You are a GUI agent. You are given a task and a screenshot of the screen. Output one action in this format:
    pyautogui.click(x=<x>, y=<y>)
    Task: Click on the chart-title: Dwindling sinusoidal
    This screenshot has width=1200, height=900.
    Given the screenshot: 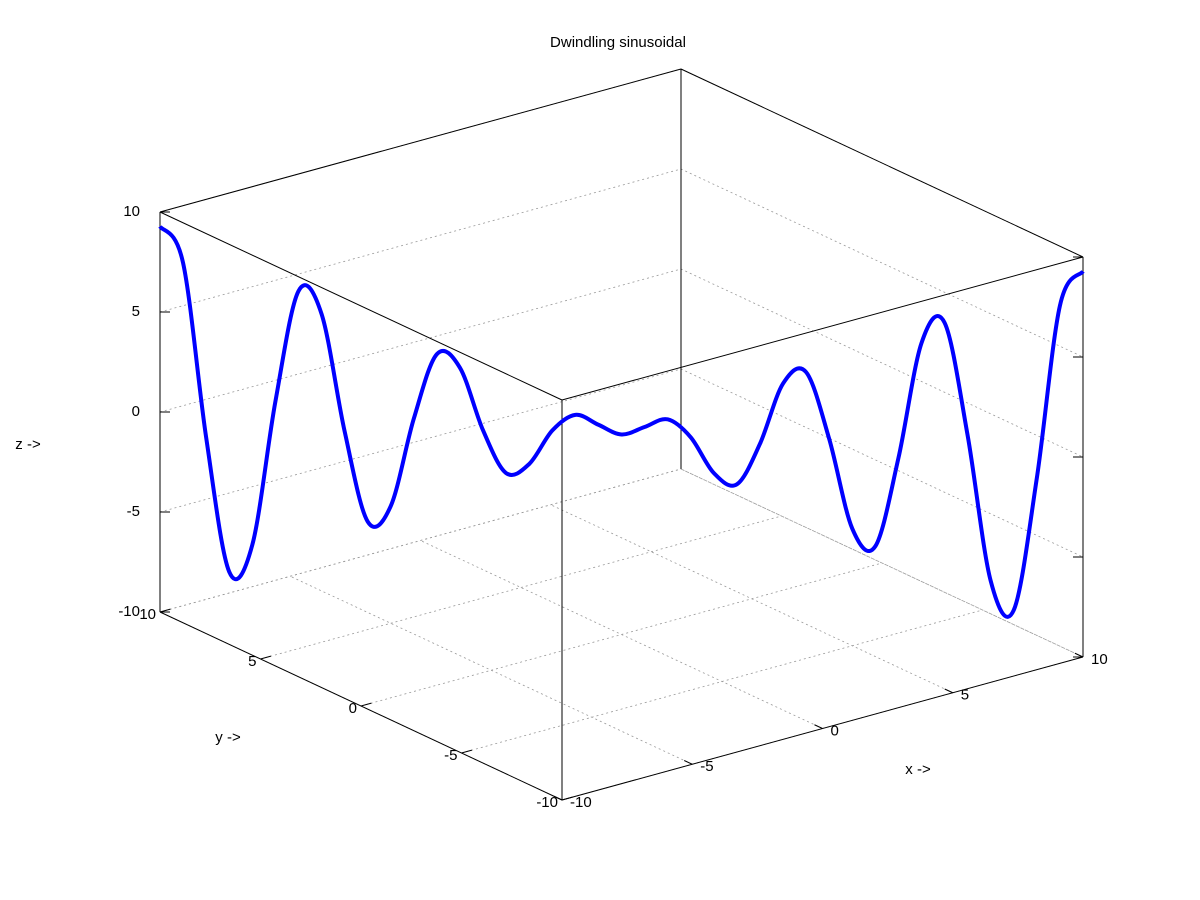 What is the action you would take?
    pyautogui.click(x=618, y=42)
    